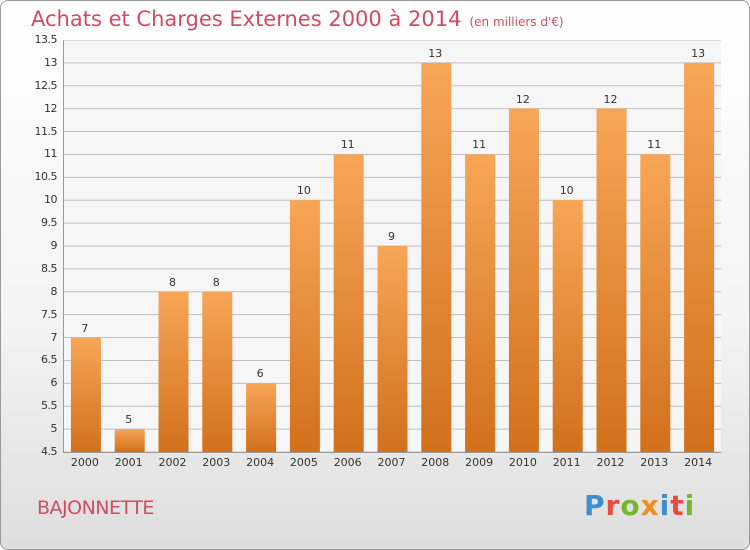 This screenshot has height=550, width=750. What do you see at coordinates (46, 85) in the screenshot?
I see `y-tick-label: 12.5` at bounding box center [46, 85].